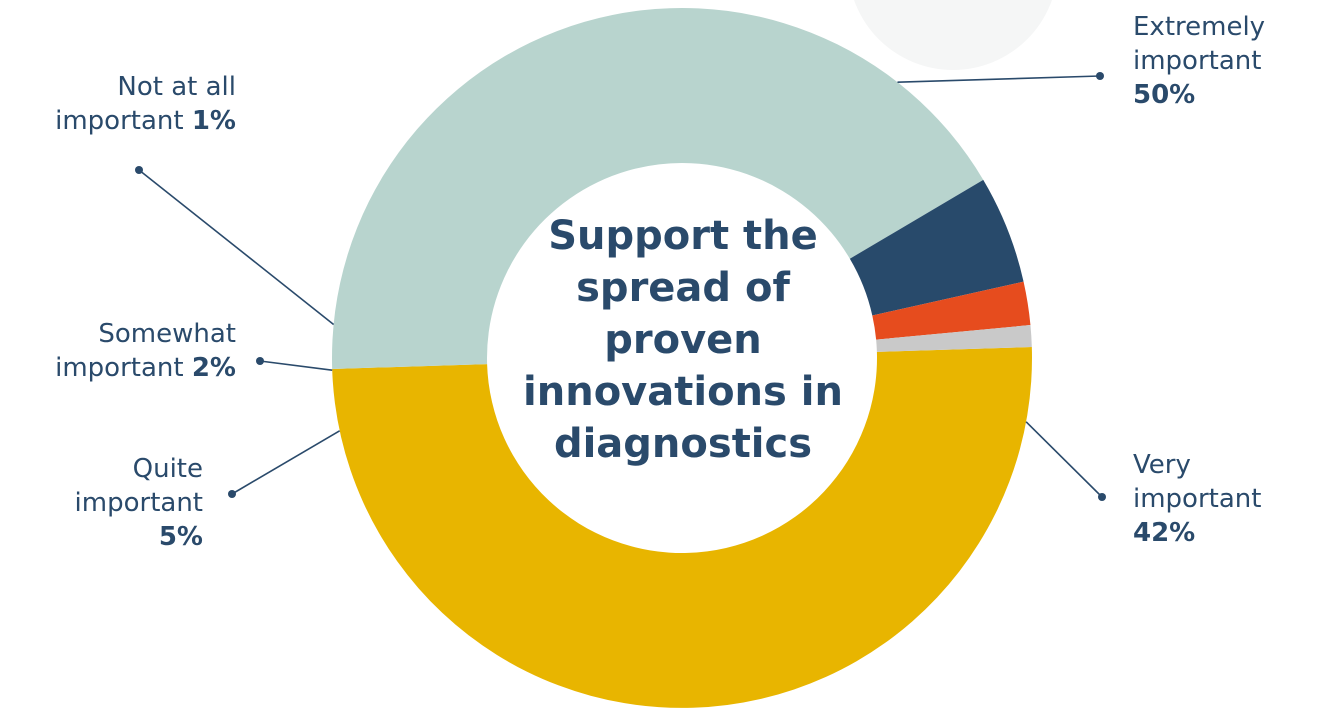 Image resolution: width=1319 pixels, height=708 pixels. Describe the element at coordinates (951, 310) in the screenshot. I see `slice-somewhat` at that location.